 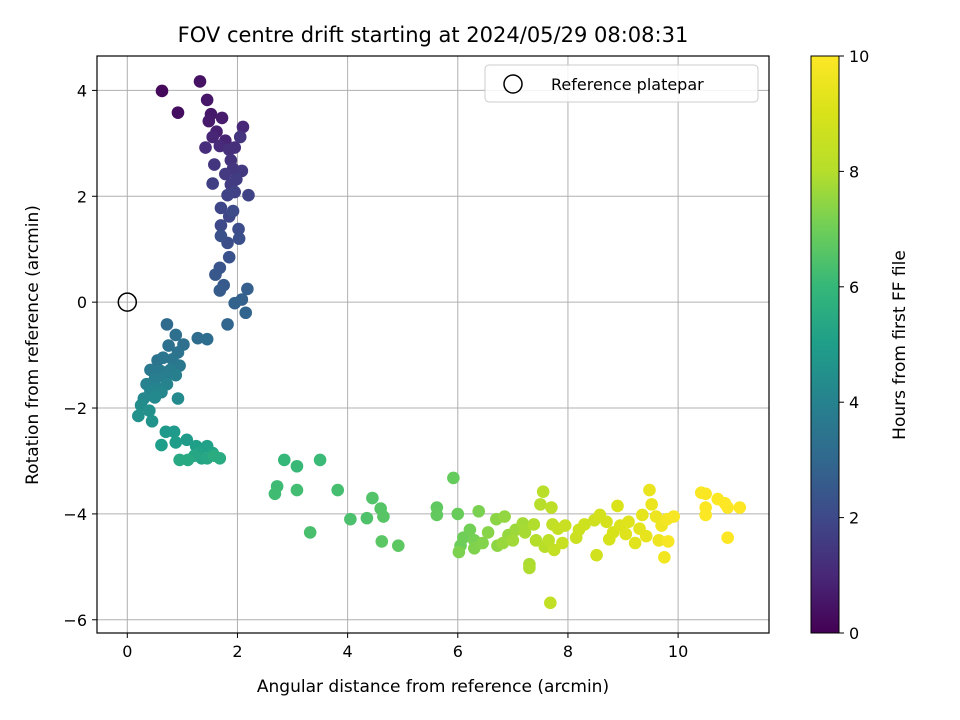 I want to click on colorbar-tick-label: 10, so click(x=859, y=56).